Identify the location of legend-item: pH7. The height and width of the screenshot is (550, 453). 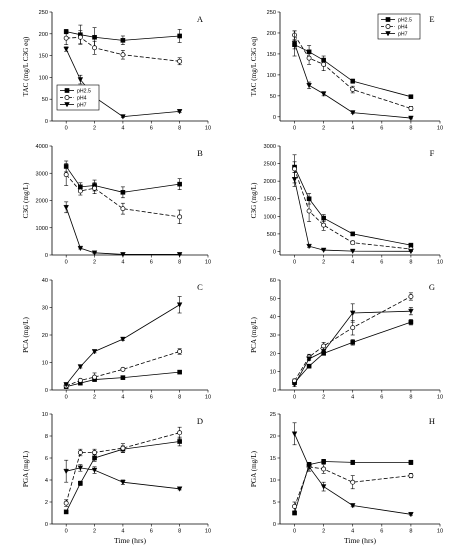
(394, 34).